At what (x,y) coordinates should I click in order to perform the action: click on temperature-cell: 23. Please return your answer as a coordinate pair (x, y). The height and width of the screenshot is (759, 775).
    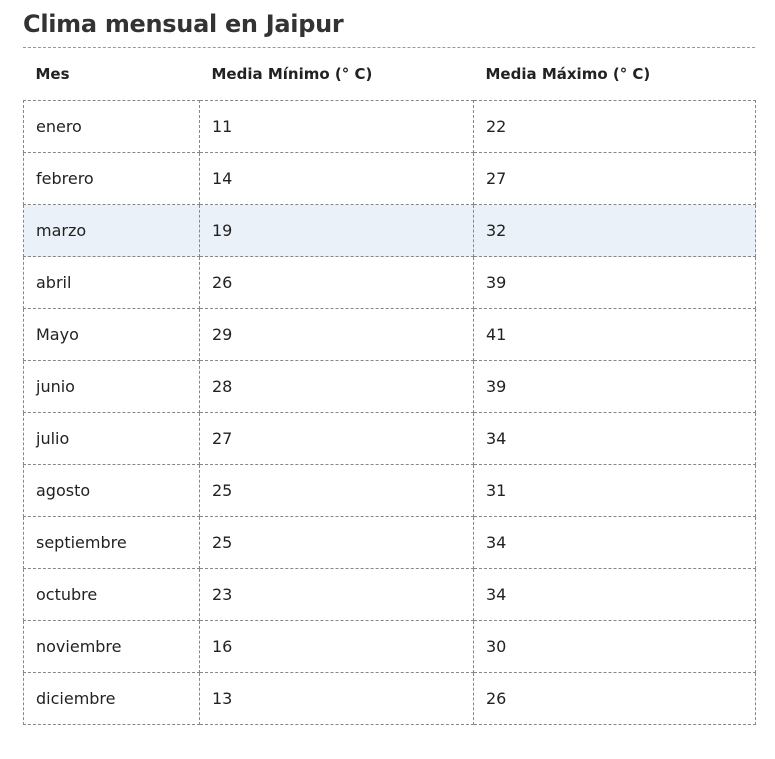
    Looking at the image, I should click on (336, 594).